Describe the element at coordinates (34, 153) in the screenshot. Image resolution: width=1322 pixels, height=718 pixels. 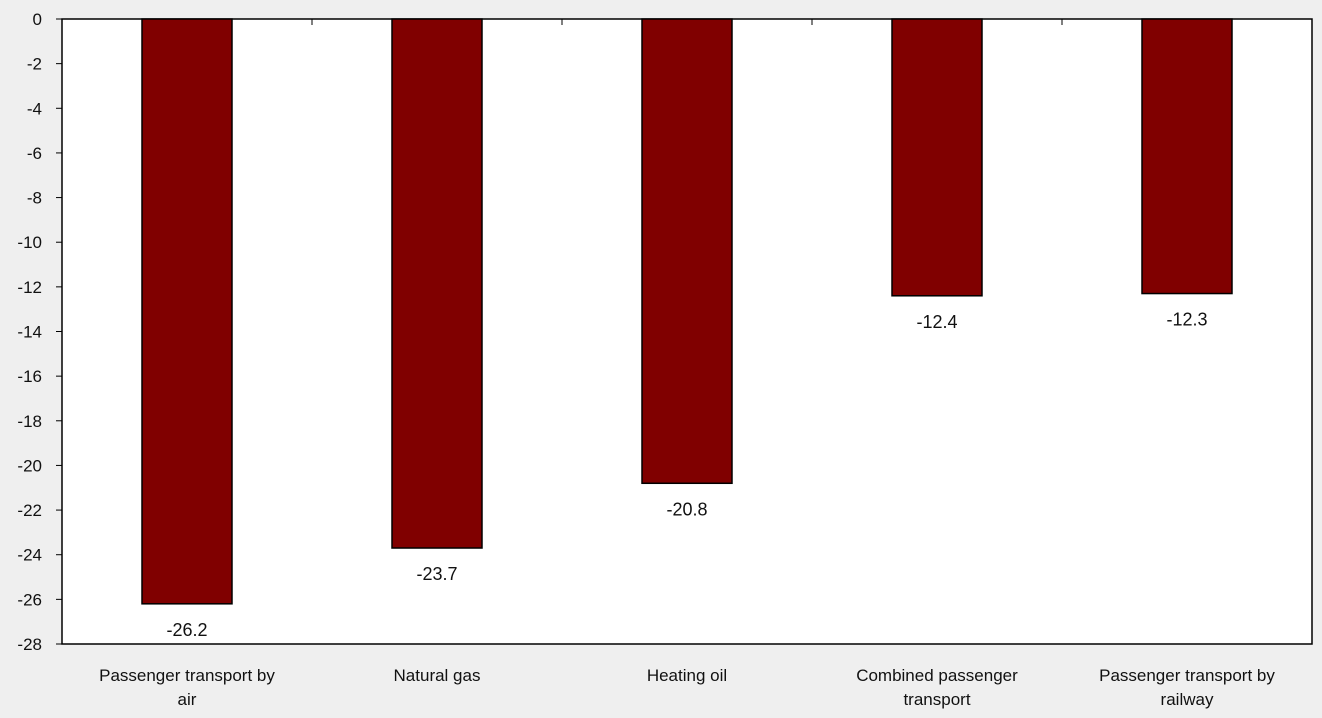
I see `y-tick-label: -6` at that location.